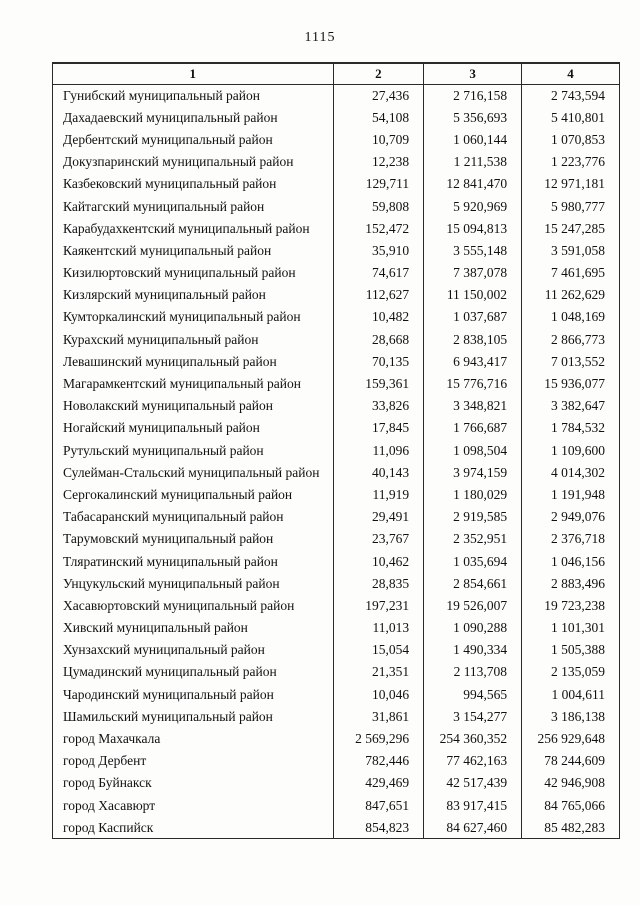  I want to click on value-cell: 11,096, so click(378, 450).